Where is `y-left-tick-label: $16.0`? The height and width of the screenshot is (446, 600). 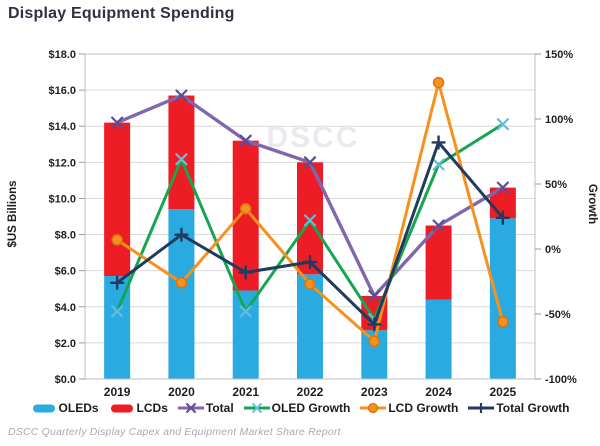
y-left-tick-label: $16.0 is located at coordinates (62, 91).